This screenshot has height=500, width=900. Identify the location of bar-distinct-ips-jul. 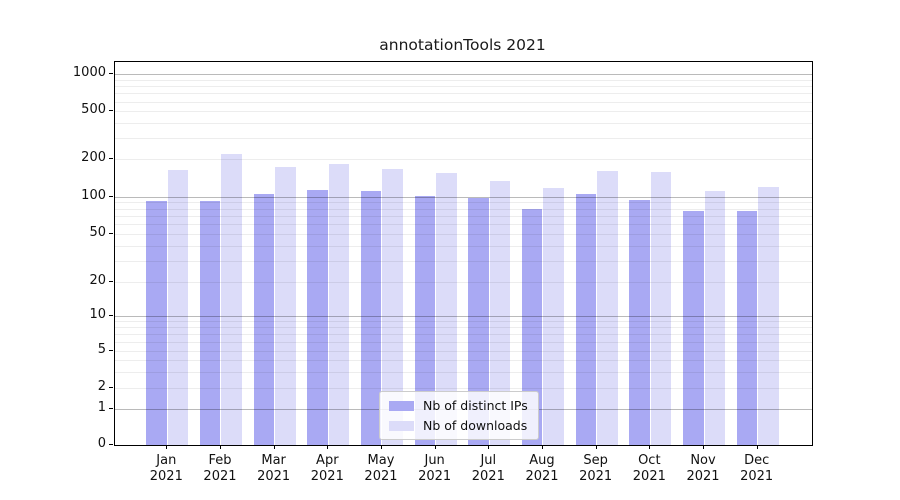
(478, 321).